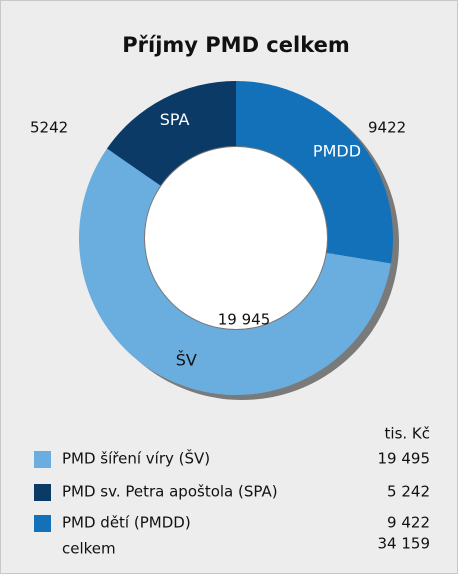  I want to click on segment-label: ŠV, so click(186, 359).